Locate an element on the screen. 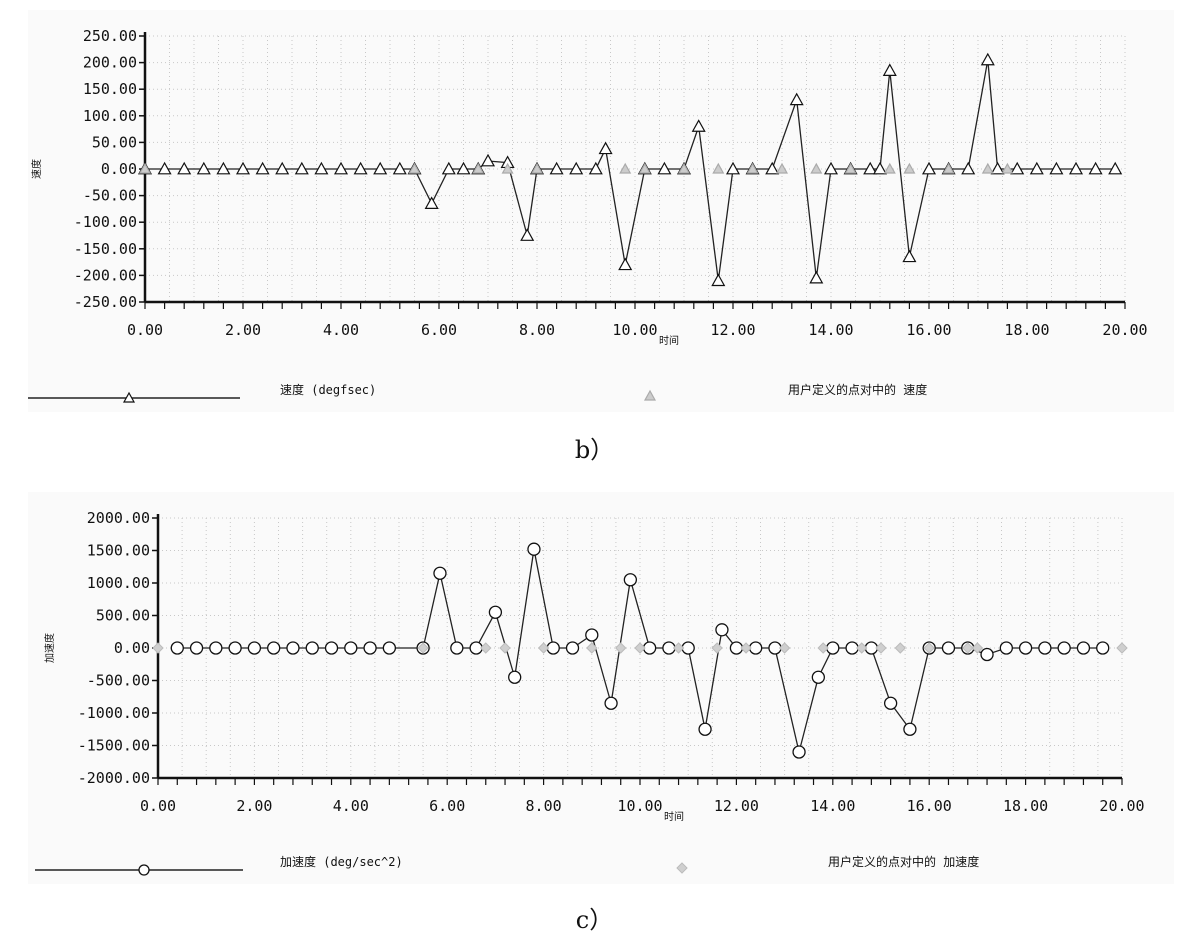  x-tick-label: 6.00 is located at coordinates (447, 806).